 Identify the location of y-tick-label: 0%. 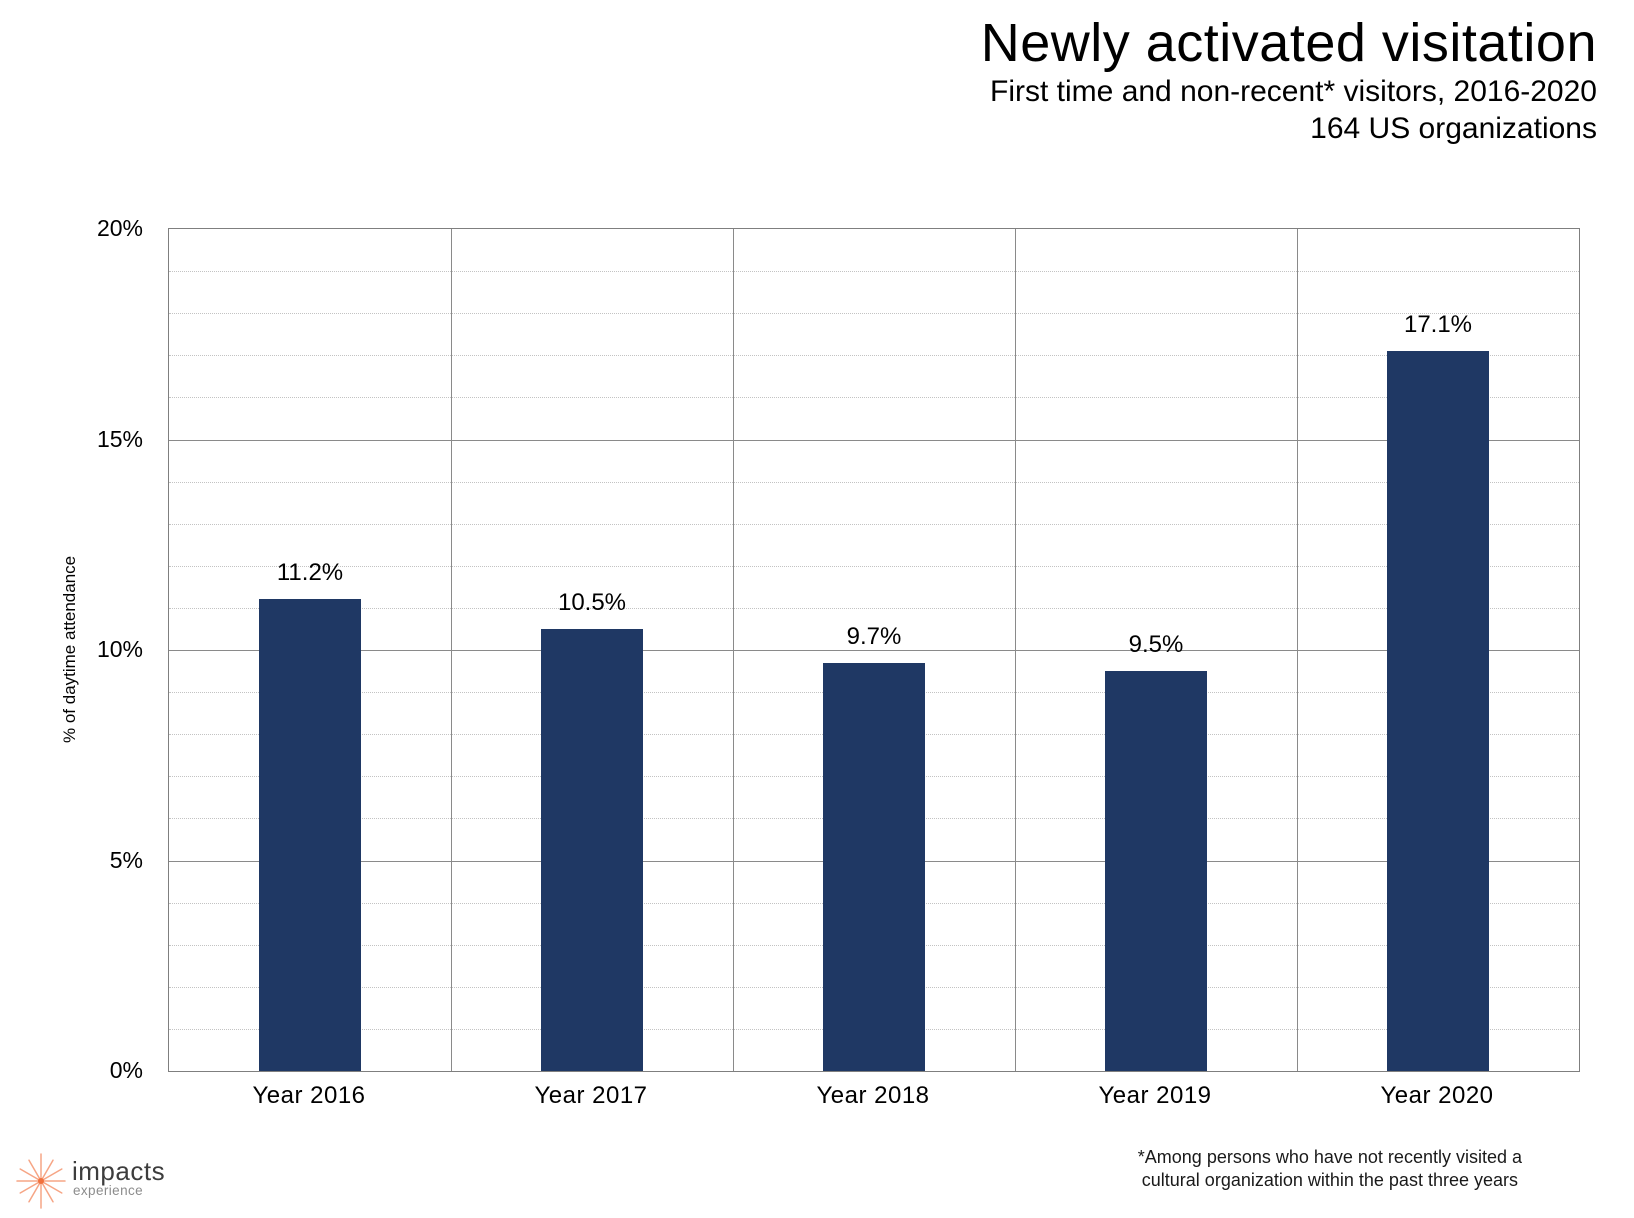
(126, 1070).